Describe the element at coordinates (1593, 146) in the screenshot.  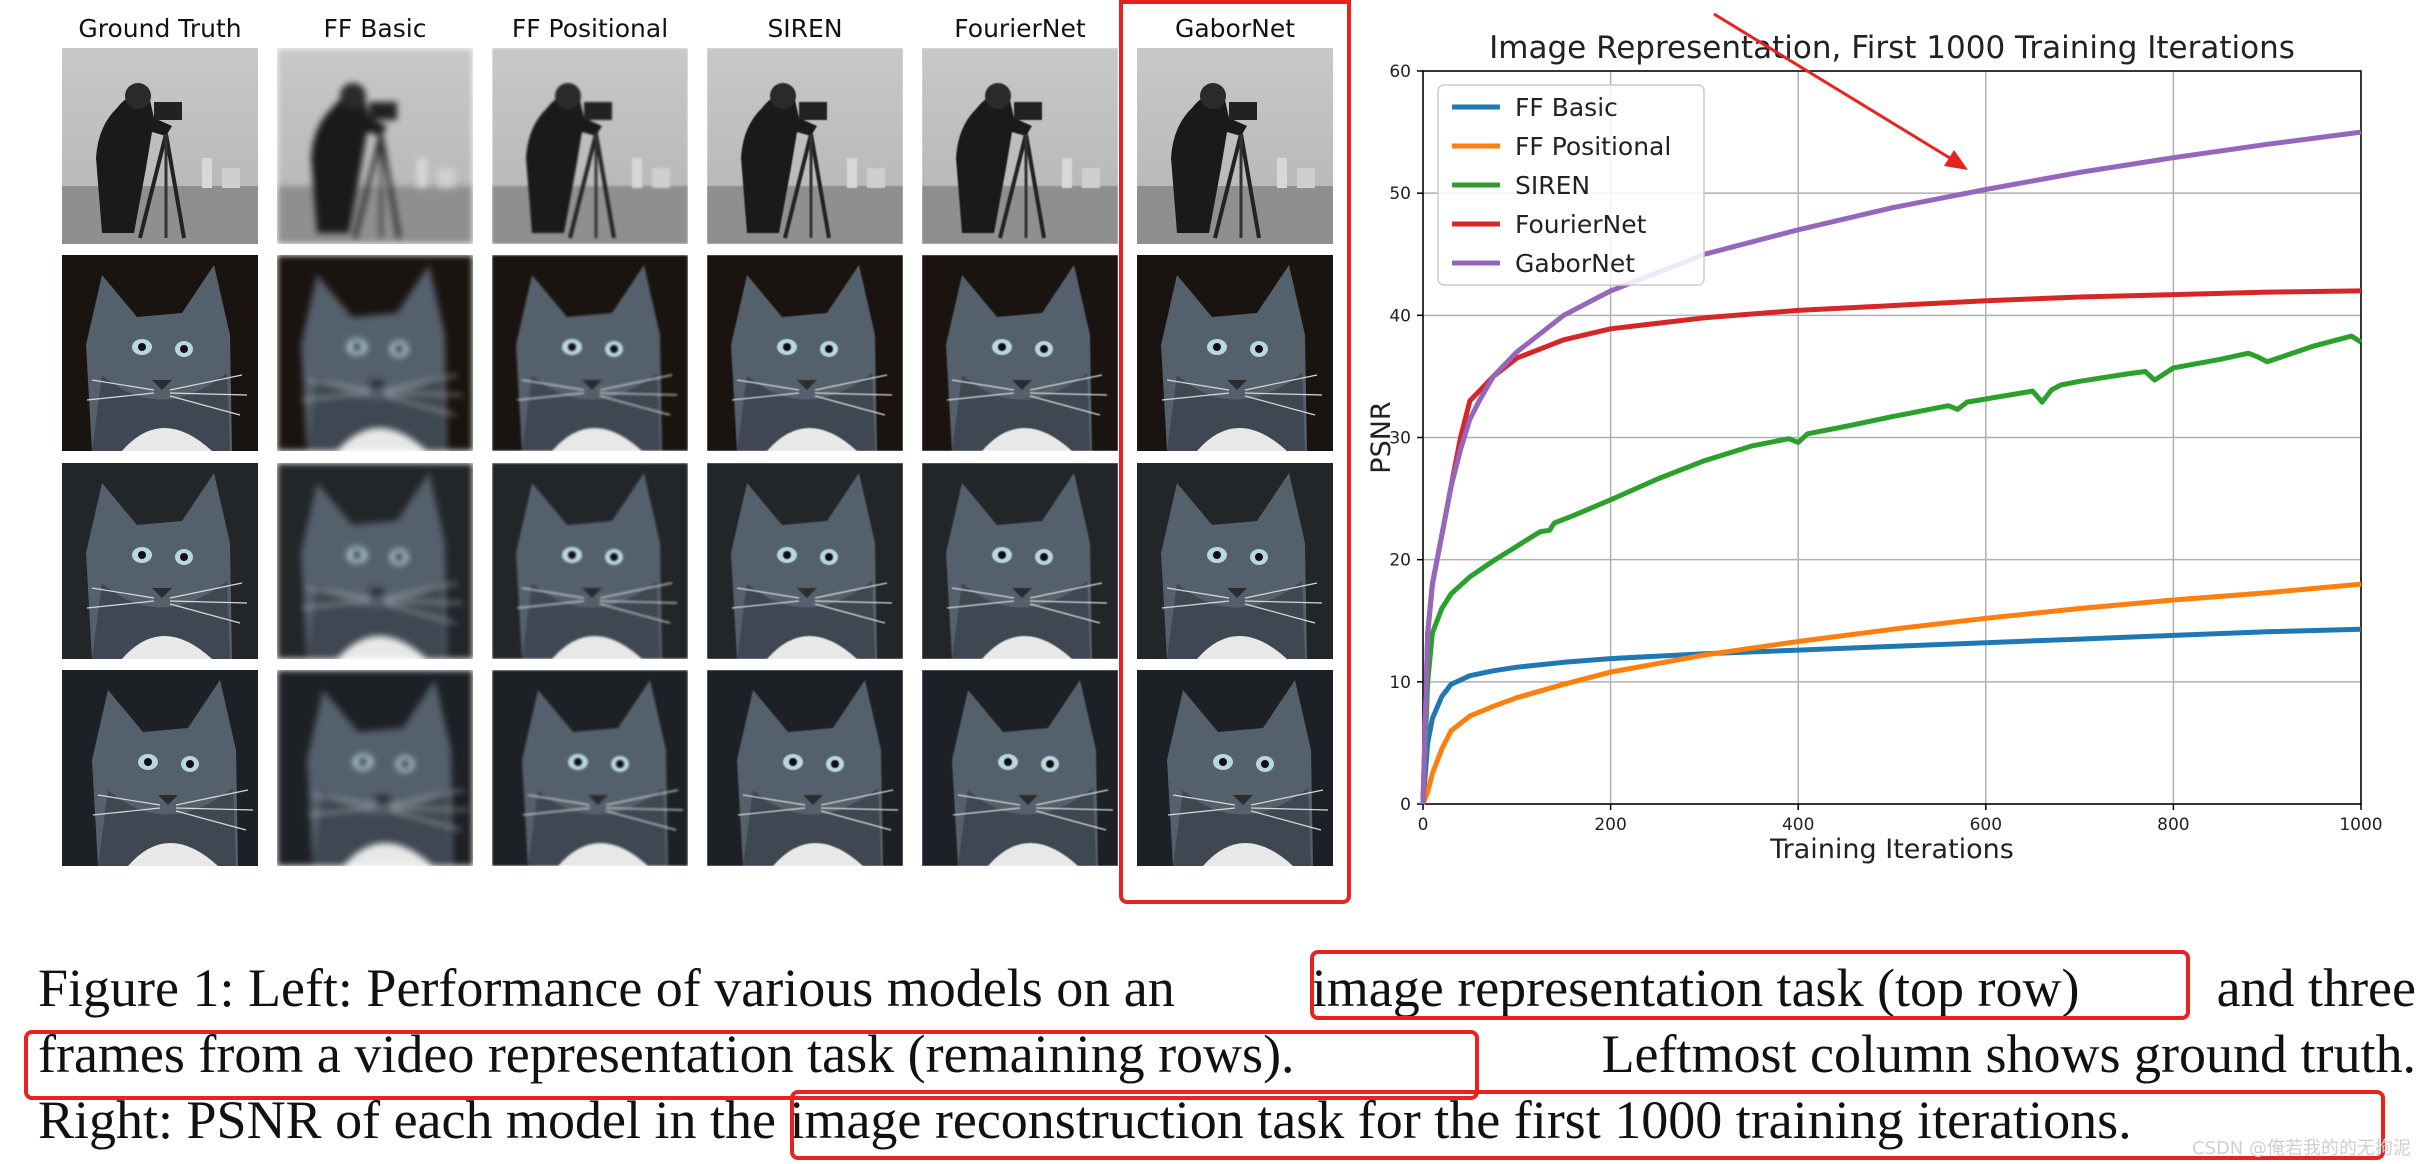
I see `legend-label: FF Positional` at that location.